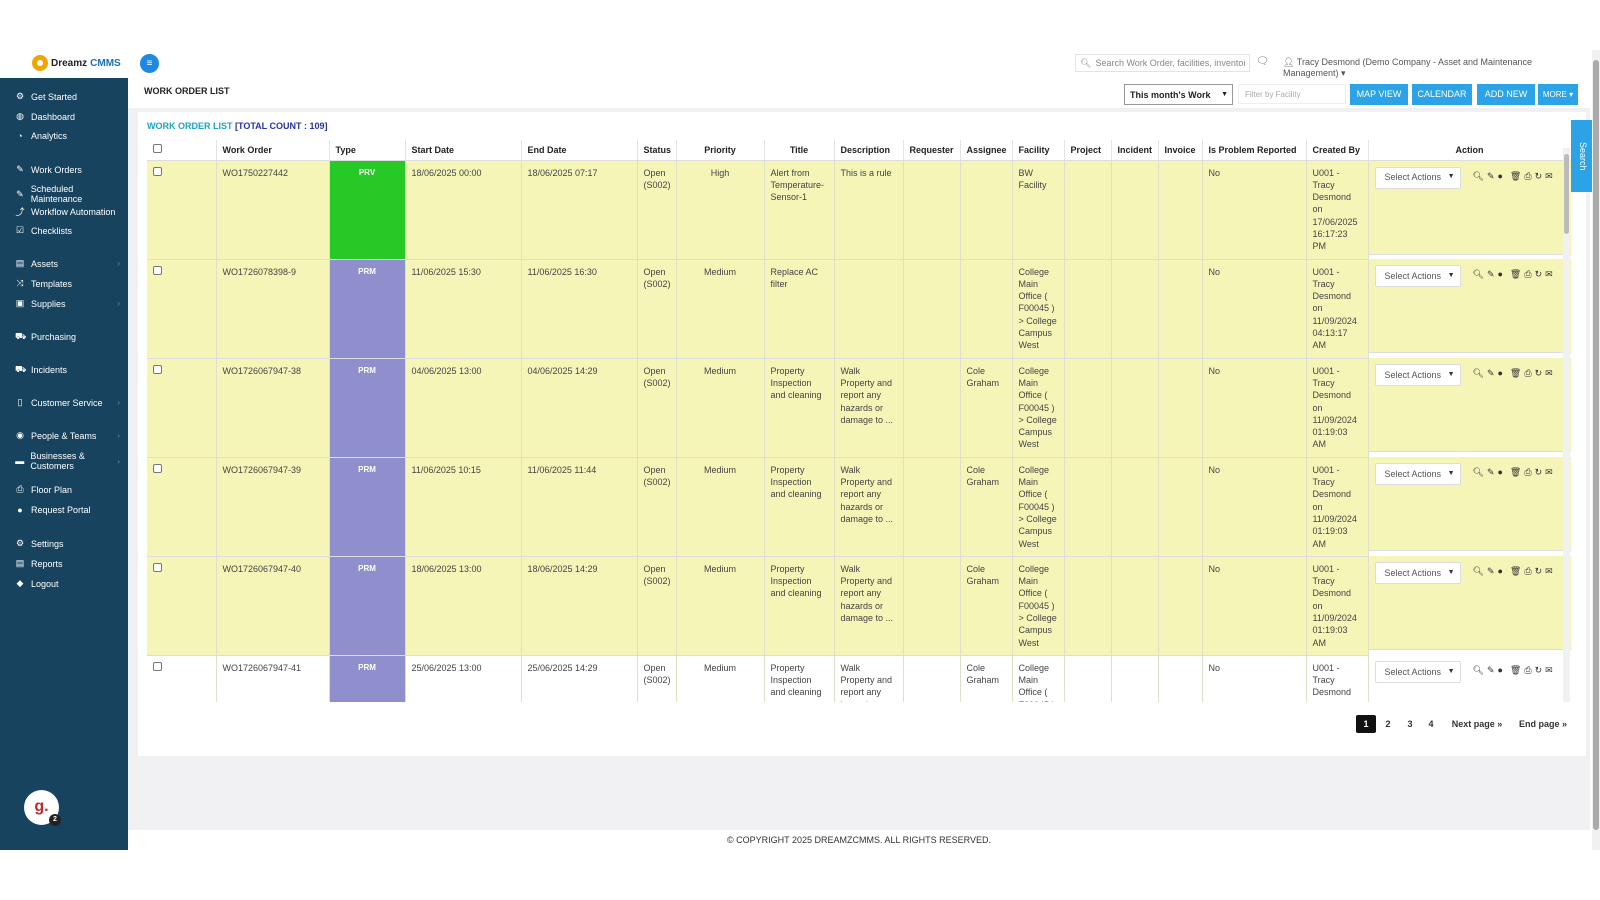 The height and width of the screenshot is (900, 1600). Describe the element at coordinates (869, 150) in the screenshot. I see `column-header-description: Description` at that location.